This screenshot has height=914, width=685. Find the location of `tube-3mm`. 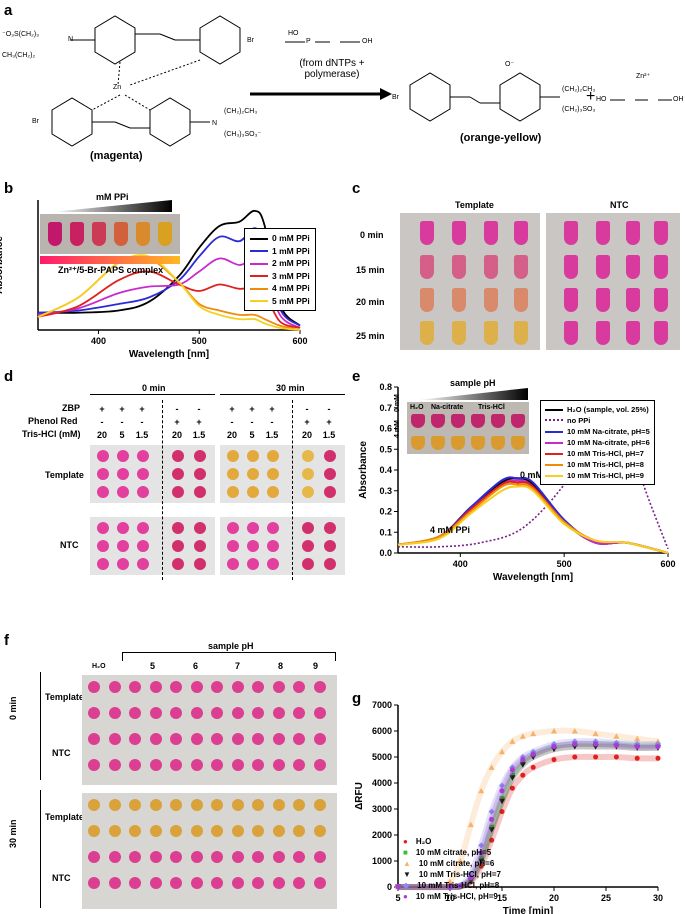

tube-3mm is located at coordinates (121, 234).